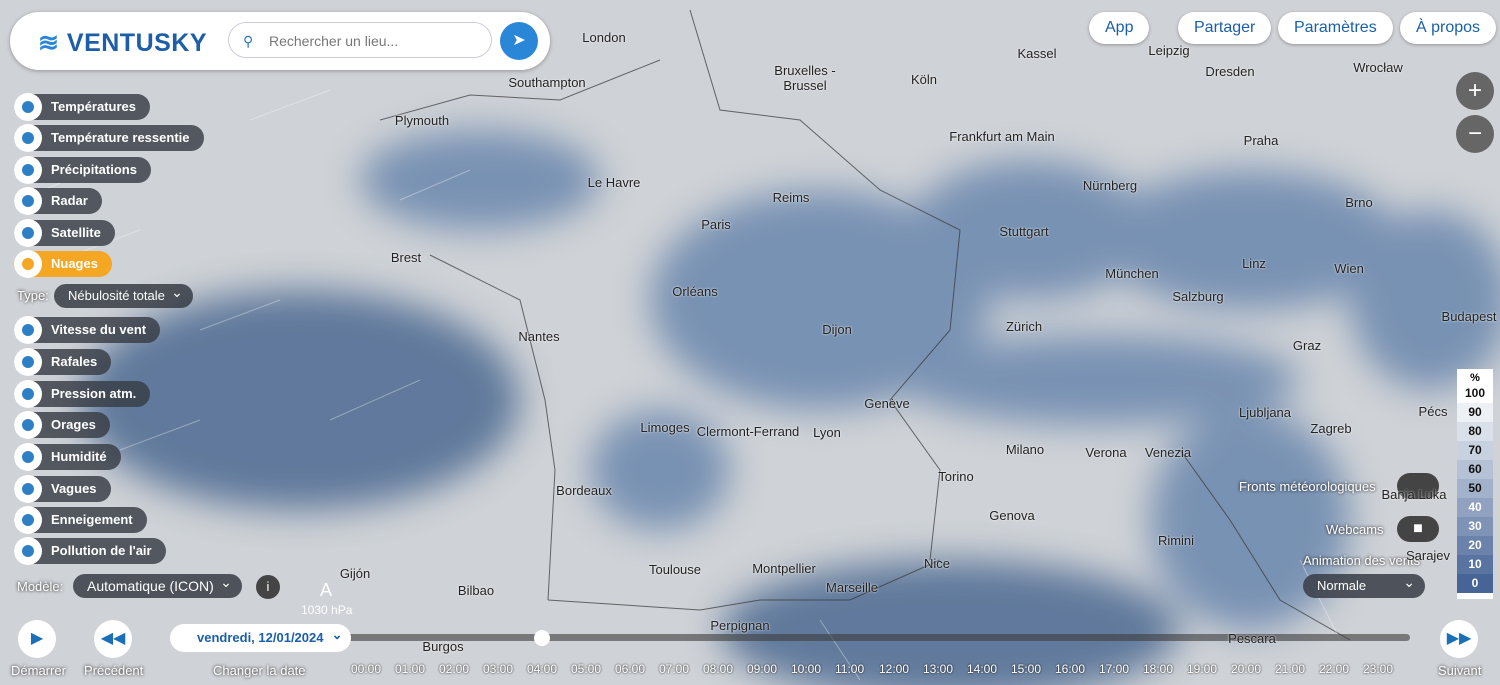 The width and height of the screenshot is (1500, 685). I want to click on city-label: Sarajev, so click(1428, 555).